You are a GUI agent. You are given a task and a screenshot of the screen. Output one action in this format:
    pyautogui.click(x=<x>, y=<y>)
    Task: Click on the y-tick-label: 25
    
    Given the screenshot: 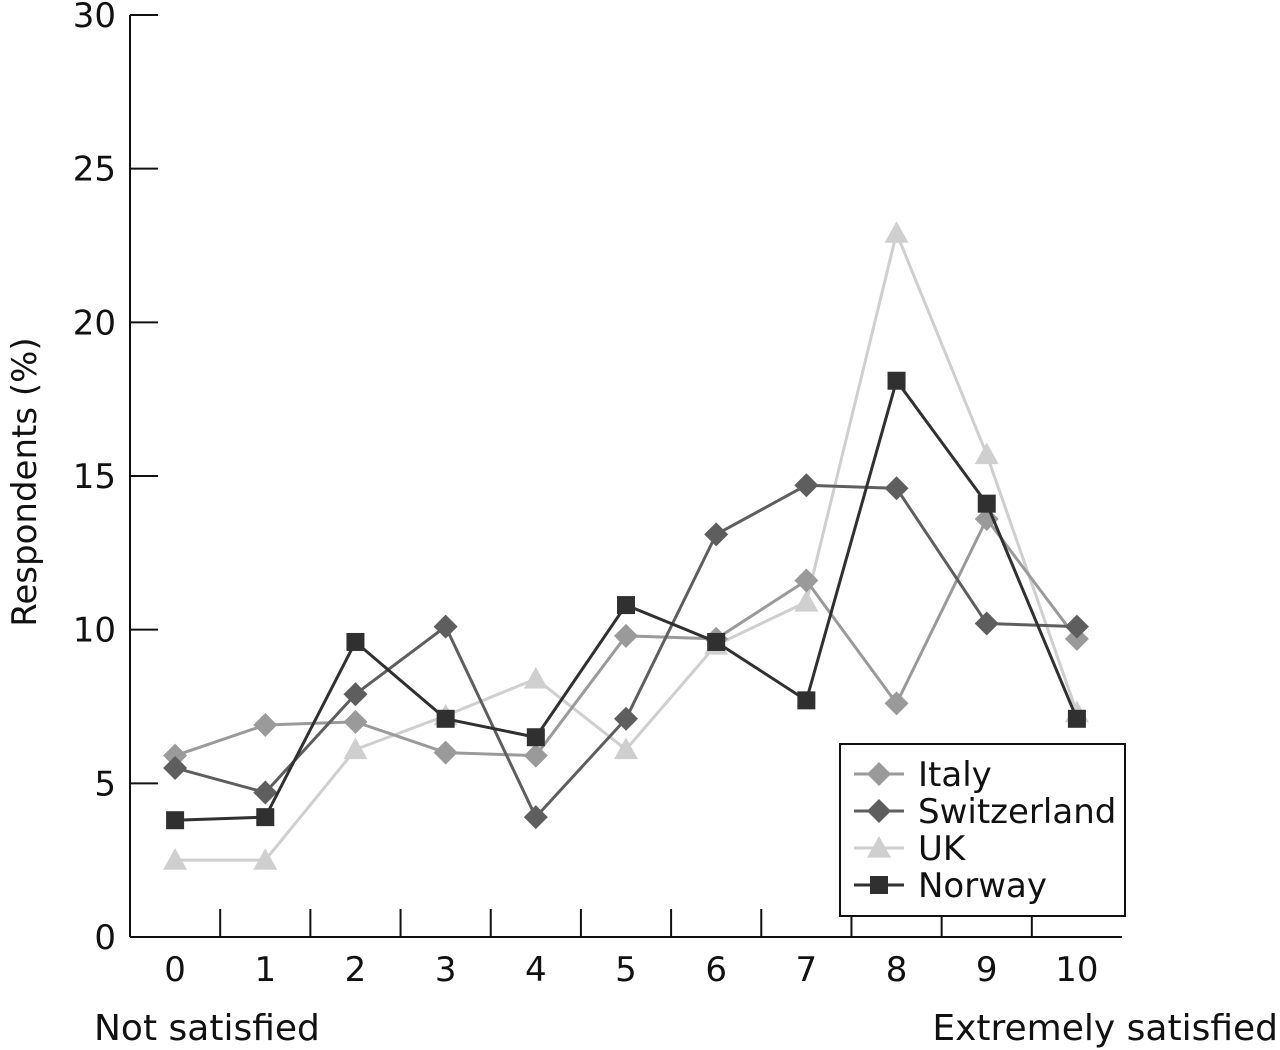 What is the action you would take?
    pyautogui.click(x=94, y=170)
    